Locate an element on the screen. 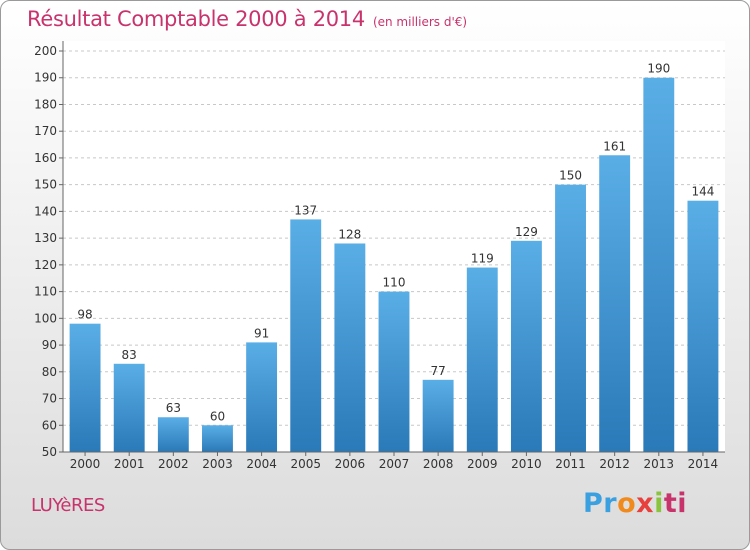 The image size is (750, 550). logo-part-5: ti is located at coordinates (675, 503).